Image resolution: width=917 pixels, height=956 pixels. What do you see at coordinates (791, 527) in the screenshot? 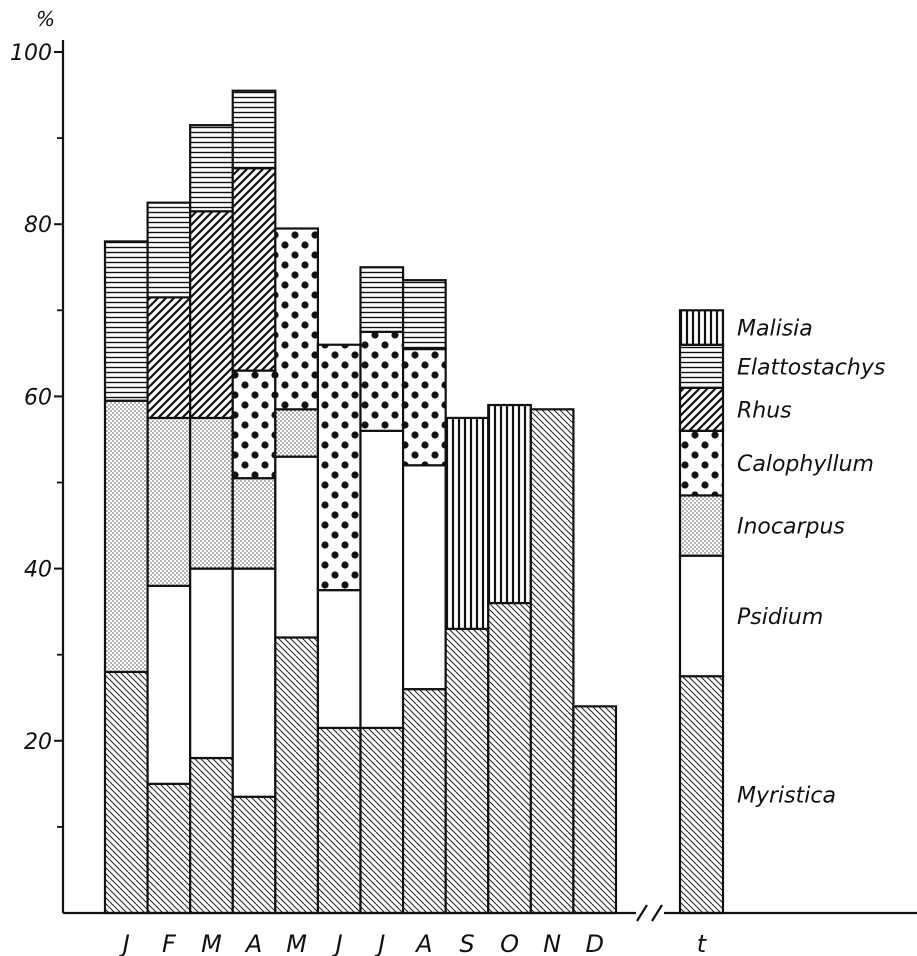
I see `legend-label-inocarpus: Inocarpus` at bounding box center [791, 527].